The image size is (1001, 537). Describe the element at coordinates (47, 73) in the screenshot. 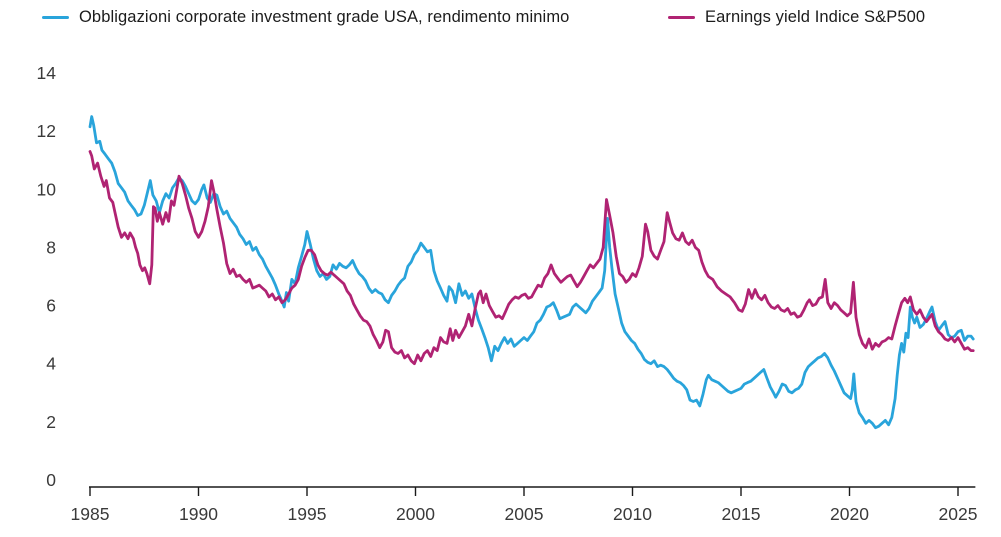

I see `y-axis-tick-label: 14` at that location.